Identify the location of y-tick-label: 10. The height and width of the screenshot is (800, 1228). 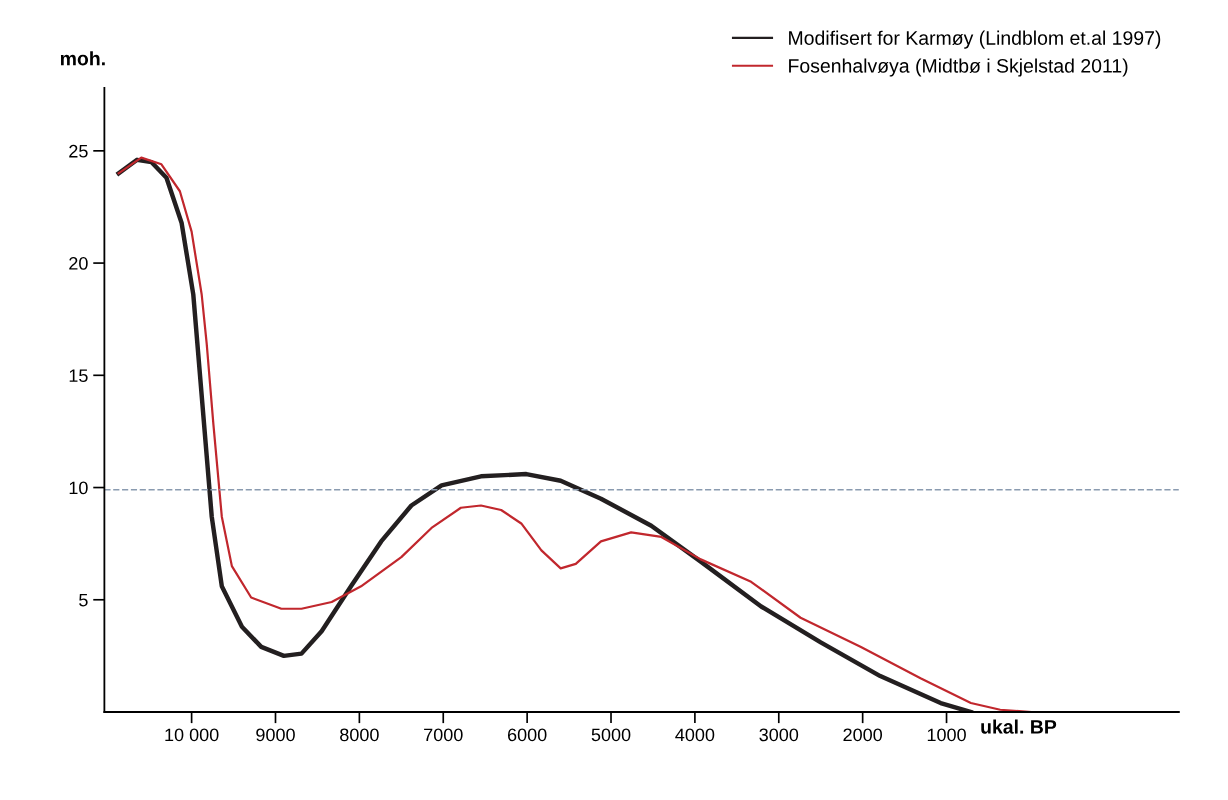
(78, 488).